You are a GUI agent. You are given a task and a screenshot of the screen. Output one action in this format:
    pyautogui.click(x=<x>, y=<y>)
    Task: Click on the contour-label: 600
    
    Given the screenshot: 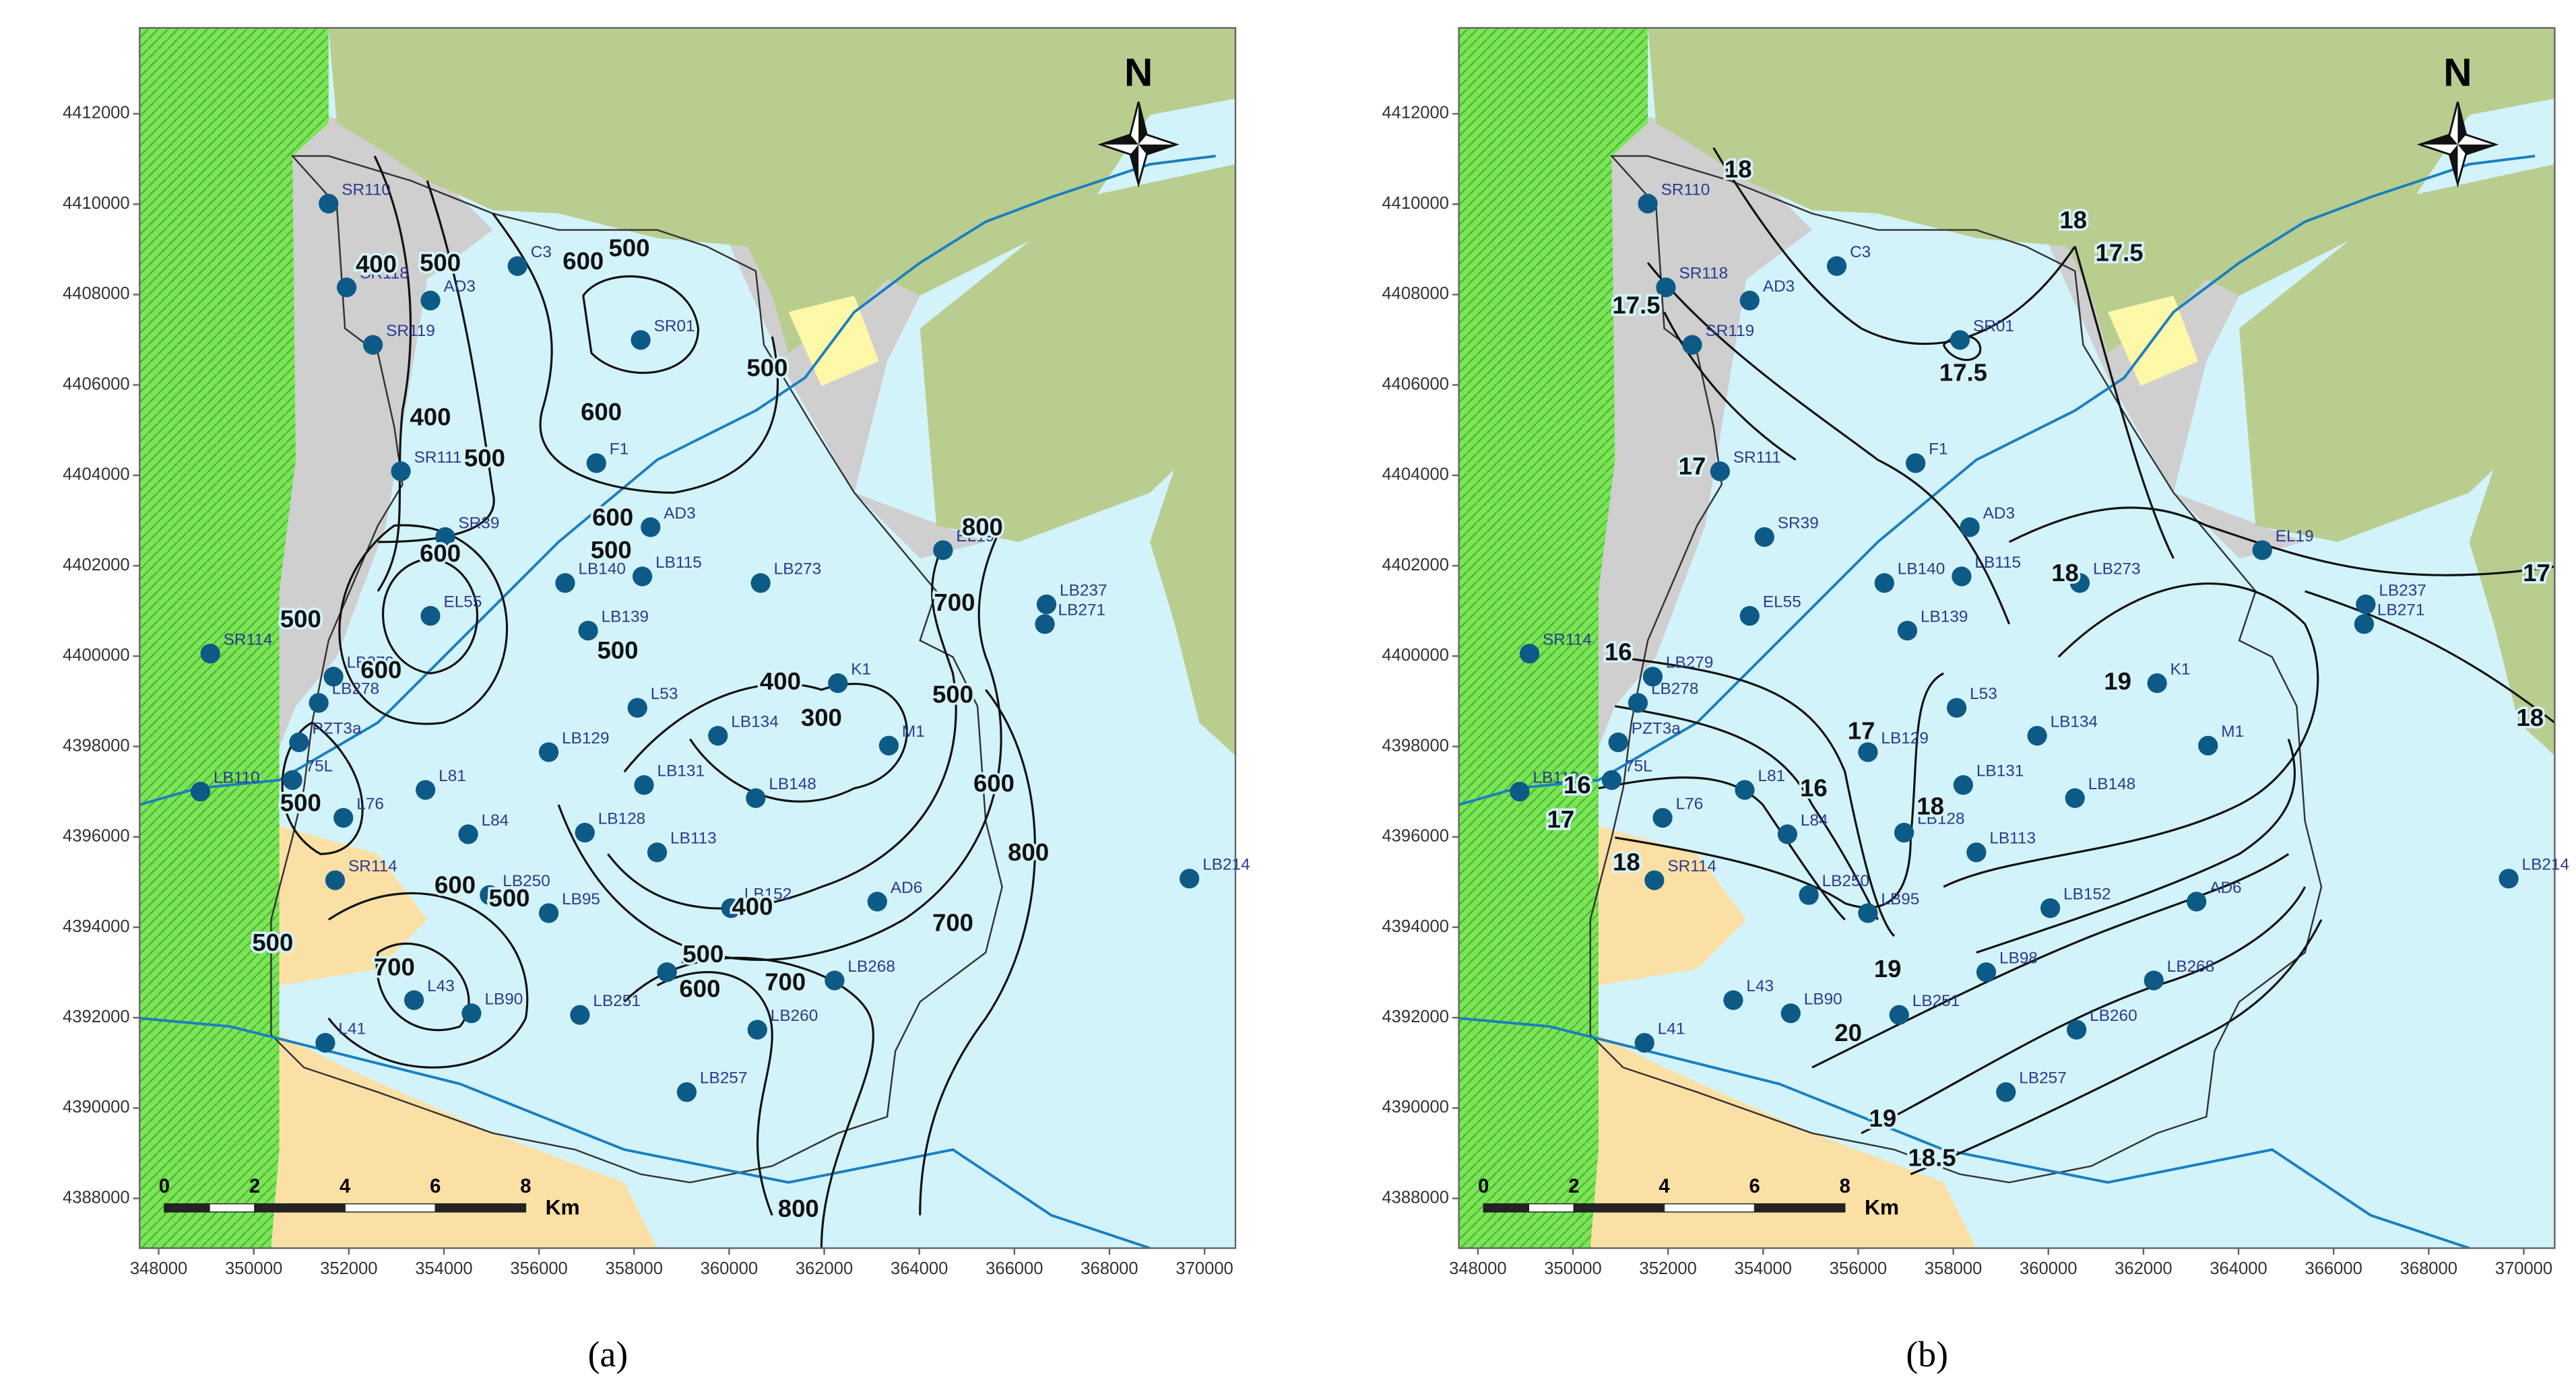 What is the action you would take?
    pyautogui.click(x=381, y=670)
    